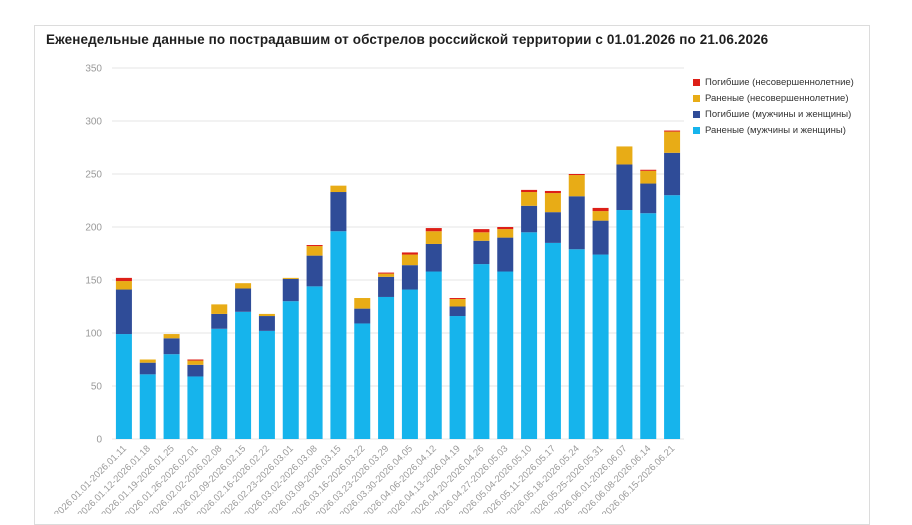 This screenshot has width=912, height=525. I want to click on legend-label: Погибшие (мужчины и женщины), so click(778, 114).